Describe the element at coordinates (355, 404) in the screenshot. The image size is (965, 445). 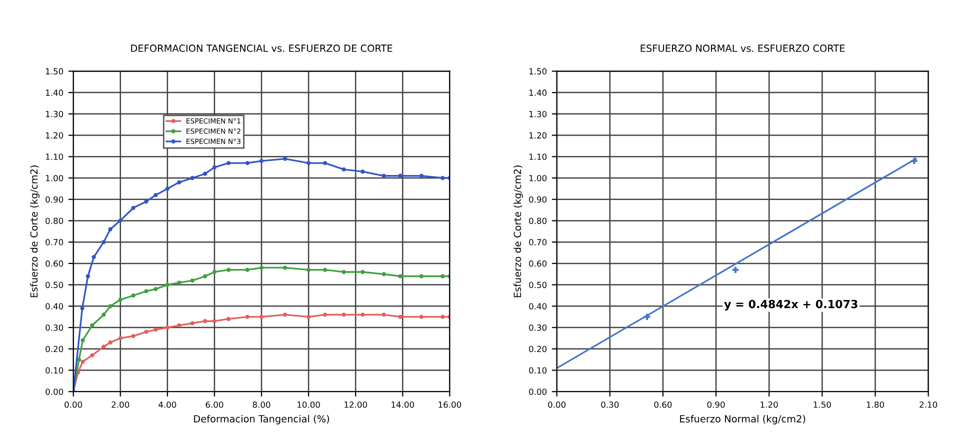
I see `x-tick-label: 12.00` at that location.